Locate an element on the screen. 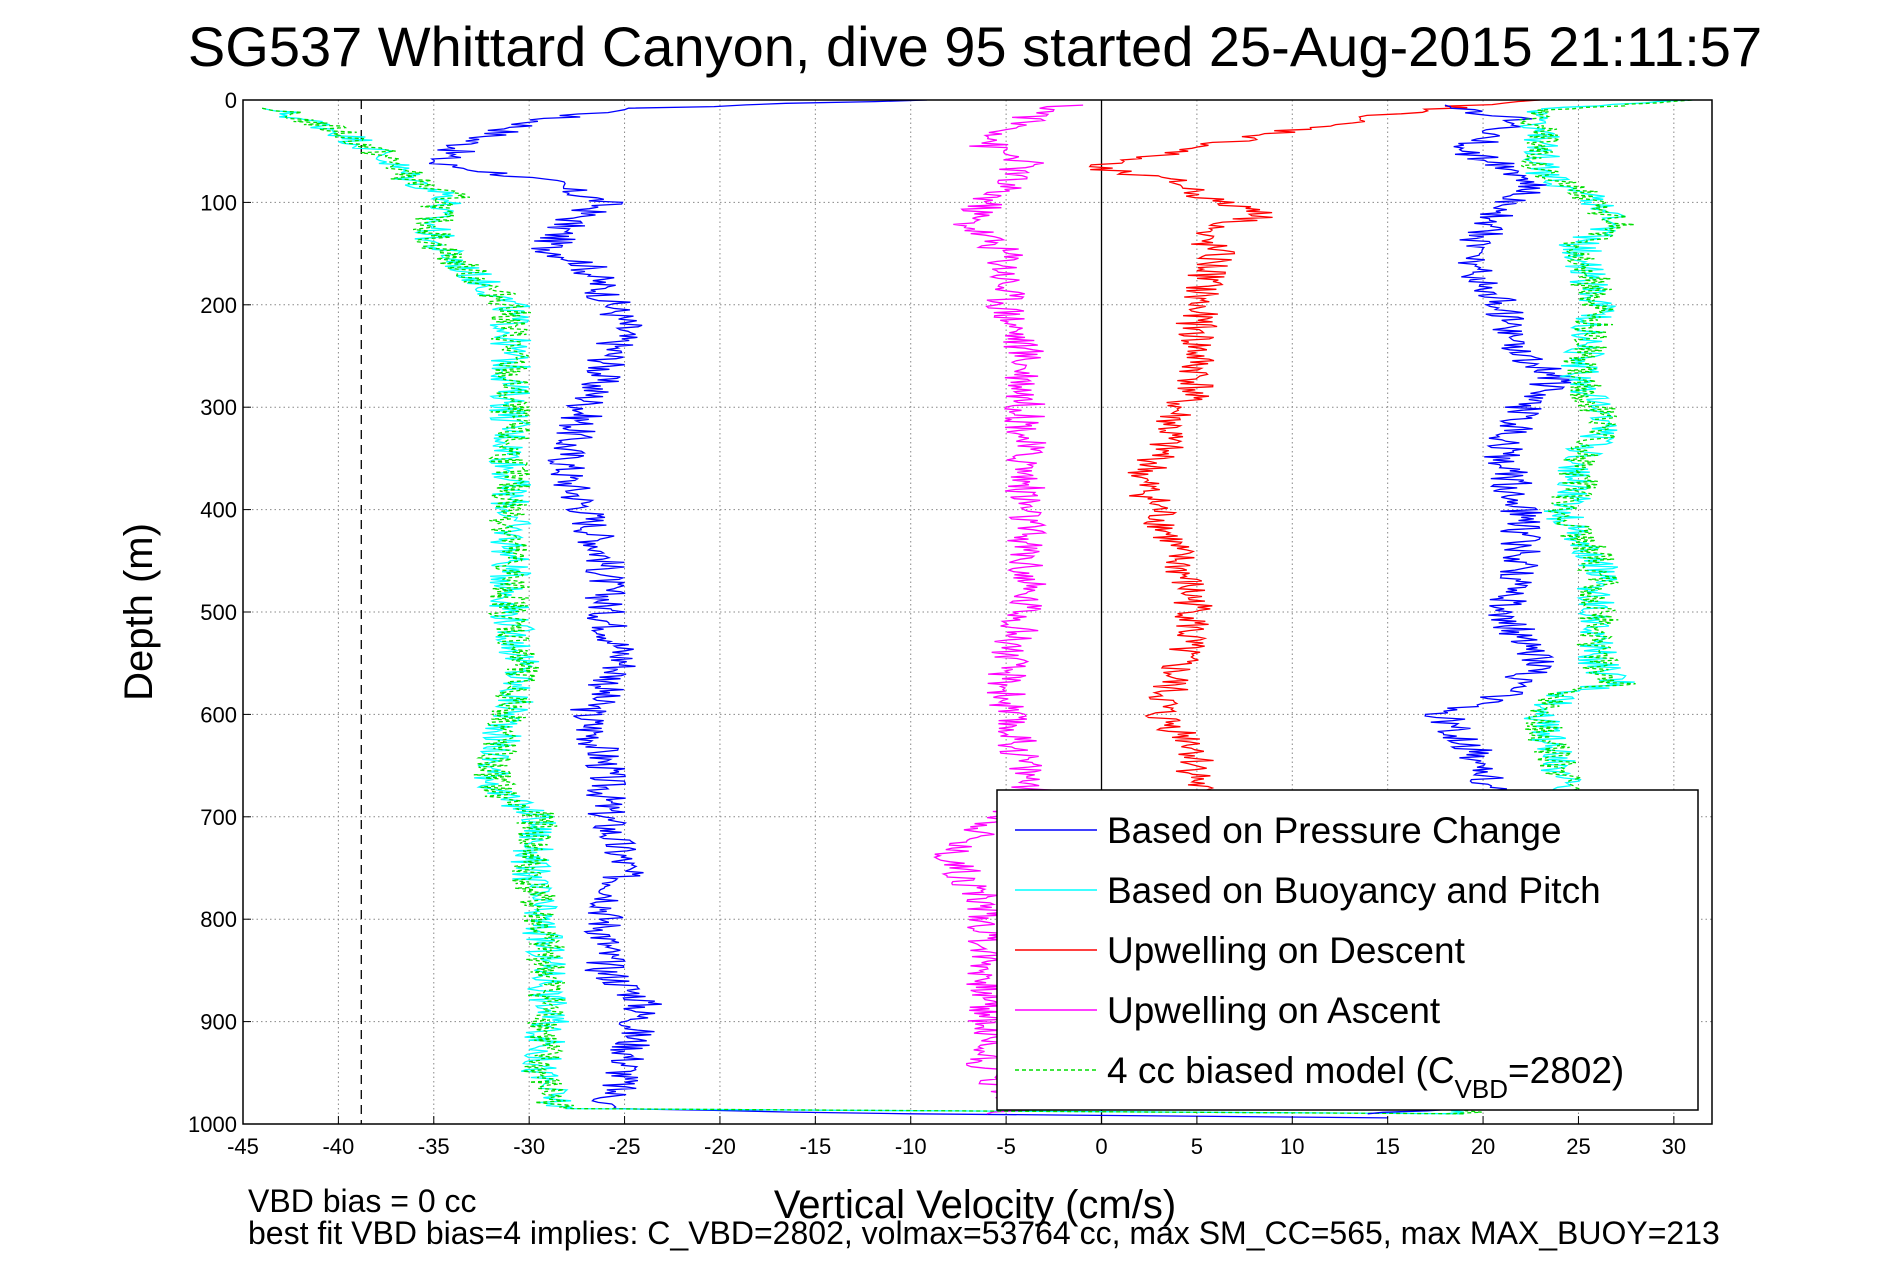  y-tick-label: 800 is located at coordinates (218, 919).